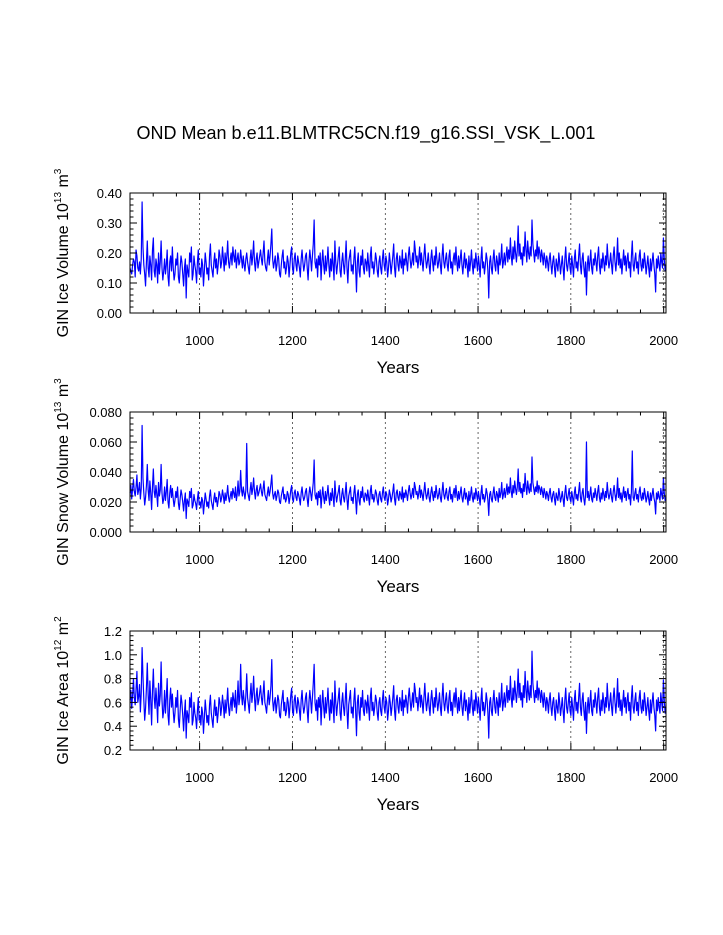  I want to click on y-tick-label: 0.080, so click(105, 412).